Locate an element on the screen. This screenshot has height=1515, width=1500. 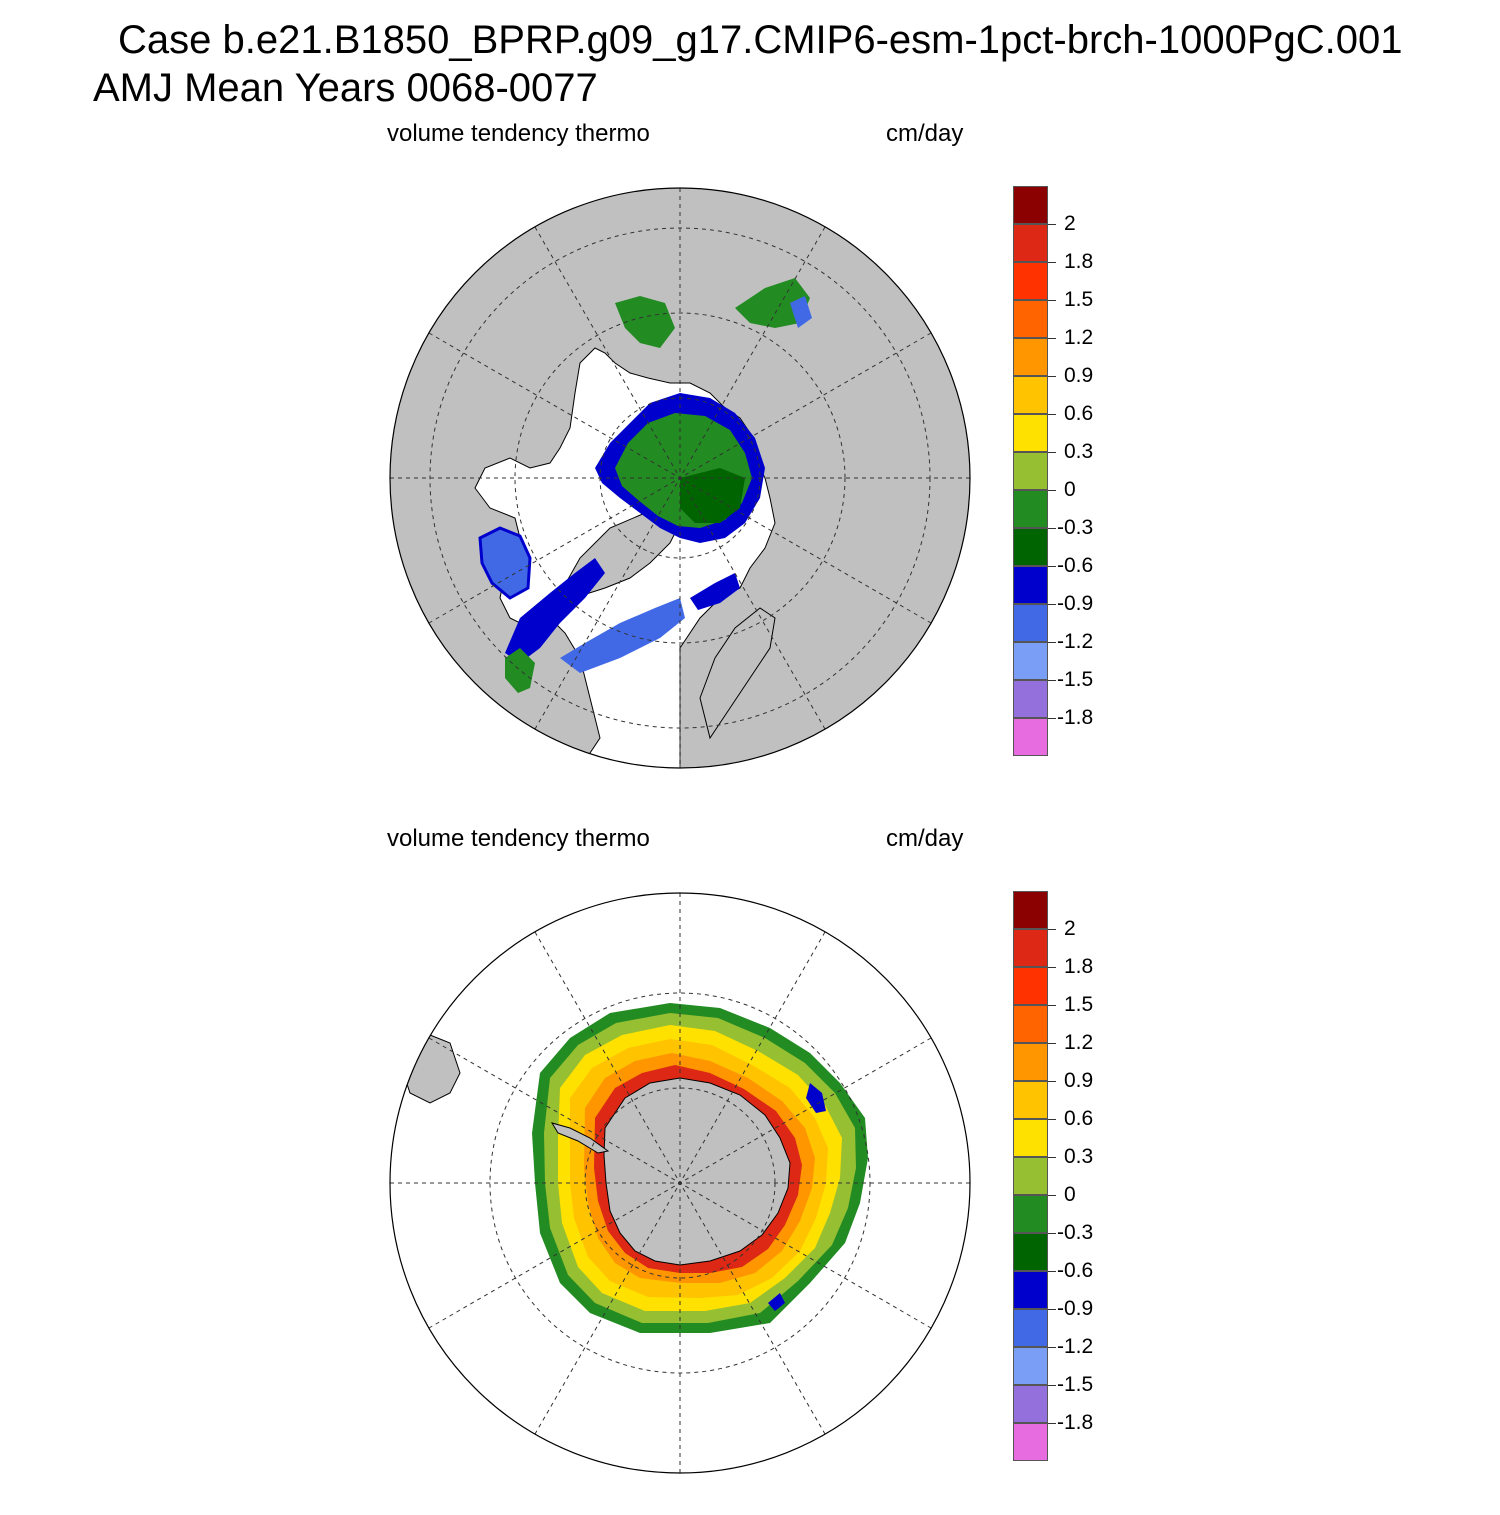
north-ice-bering is located at coordinates (645, 322).